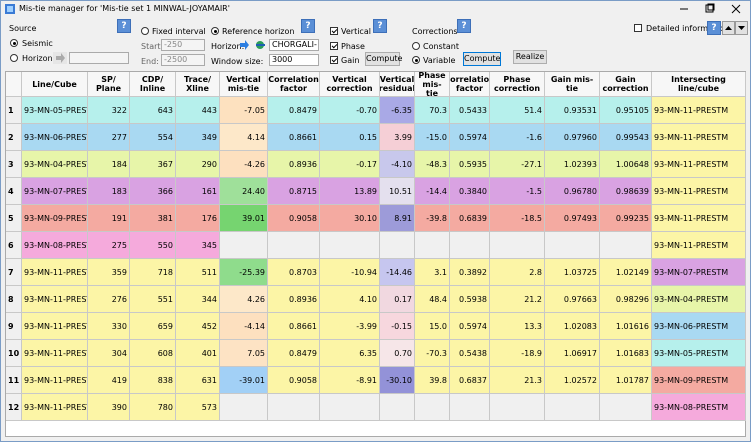 This screenshot has width=751, height=442. What do you see at coordinates (626, 272) in the screenshot?
I see `table-cell: 1.02149` at bounding box center [626, 272].